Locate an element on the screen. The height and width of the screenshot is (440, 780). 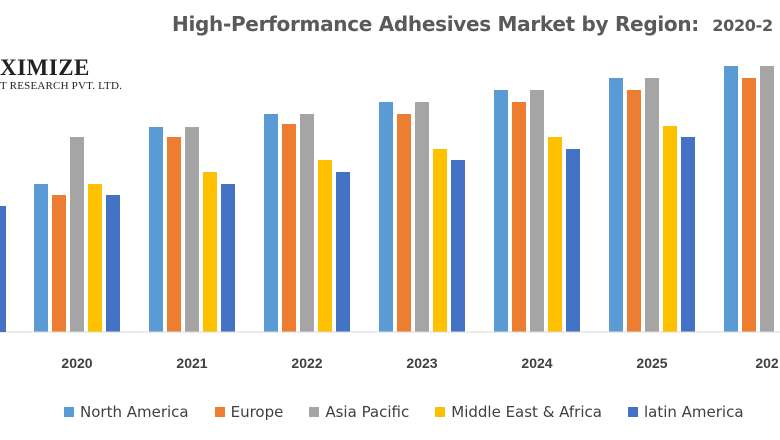
x-tick-label: 2024 is located at coordinates (536, 363).